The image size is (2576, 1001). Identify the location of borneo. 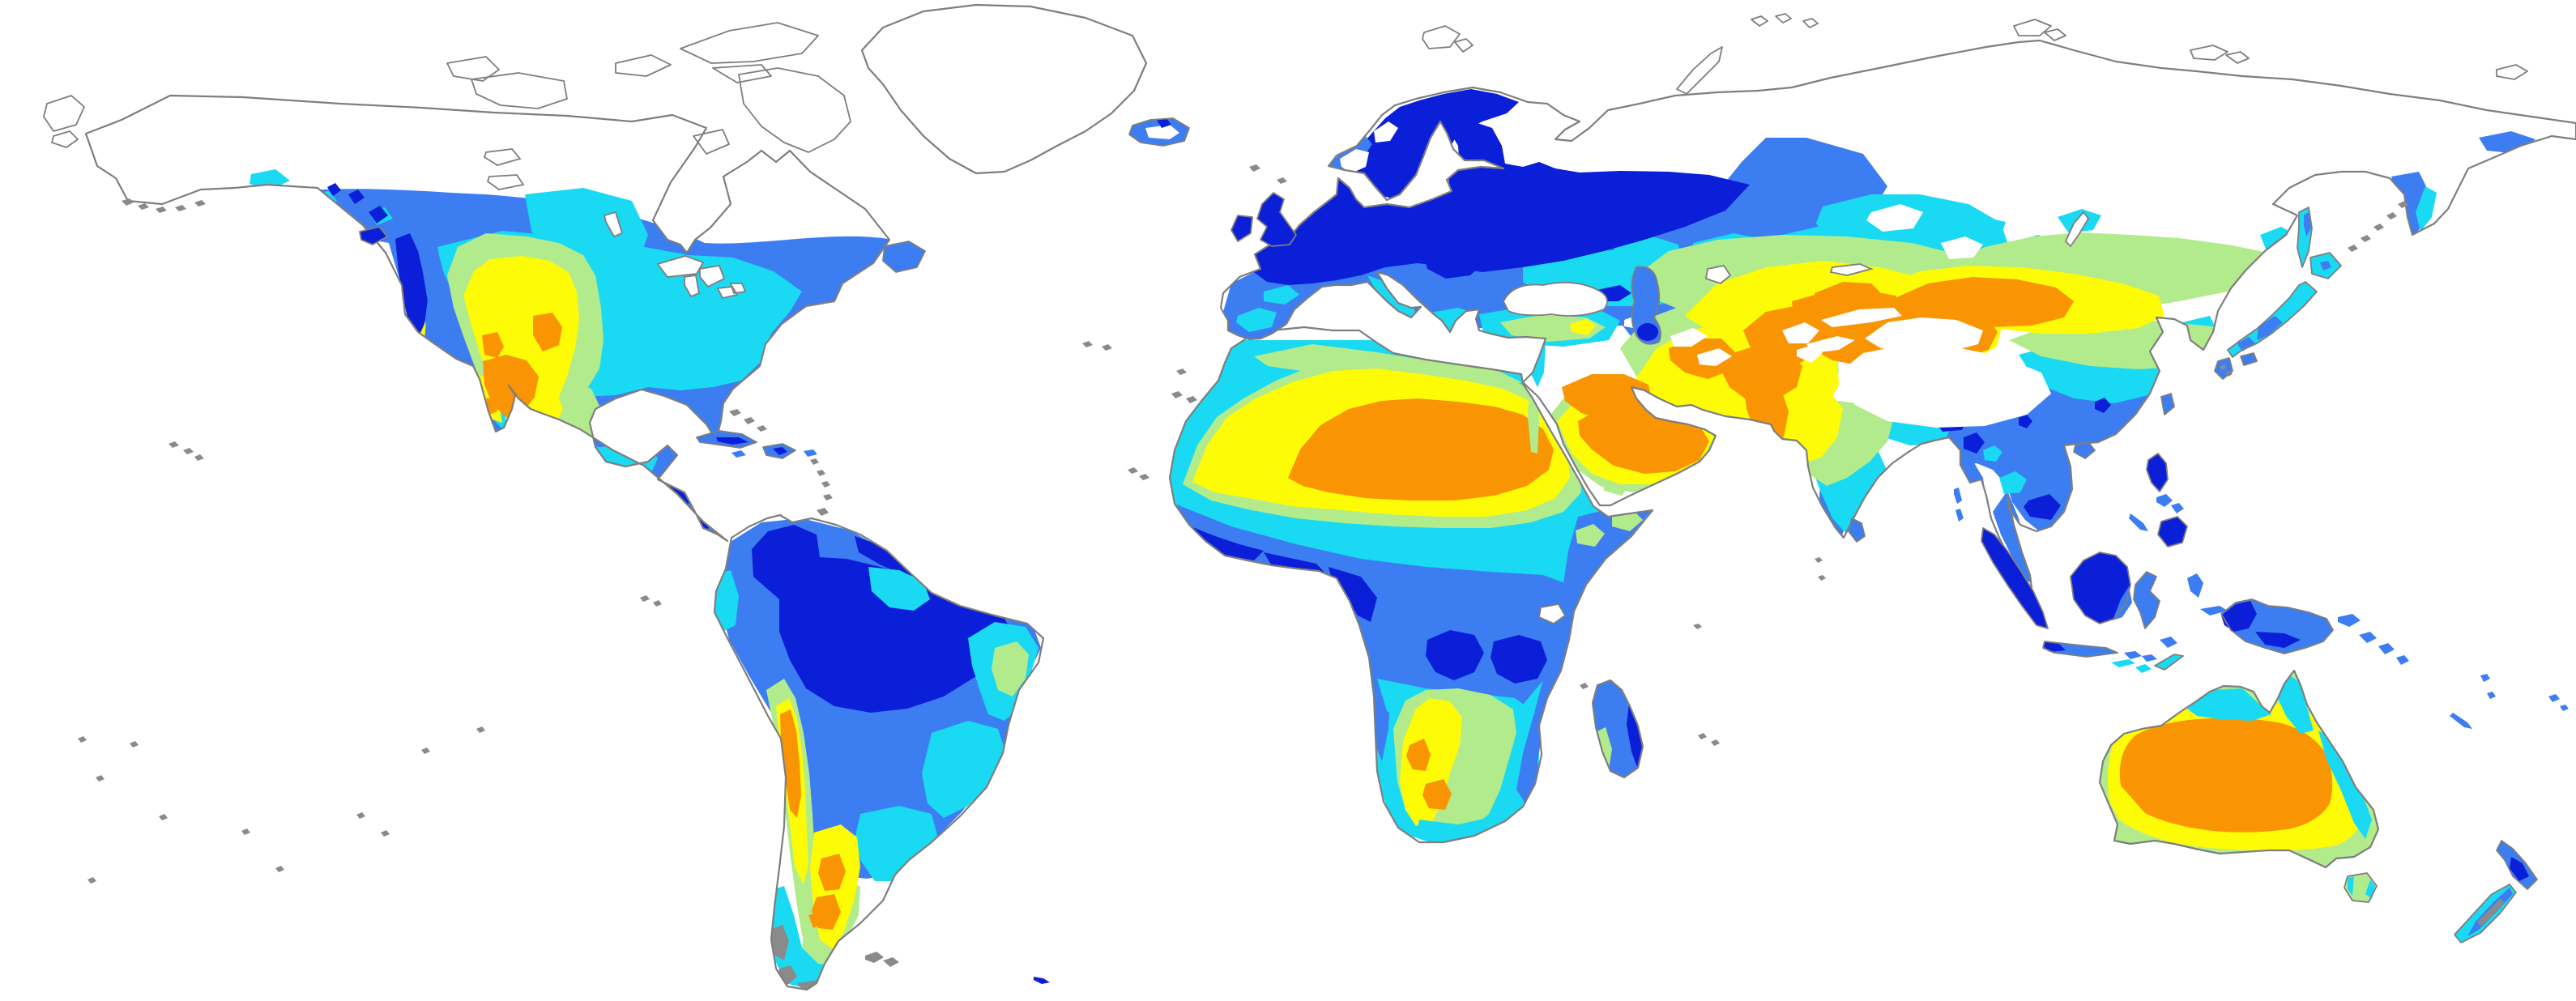
(2100, 588).